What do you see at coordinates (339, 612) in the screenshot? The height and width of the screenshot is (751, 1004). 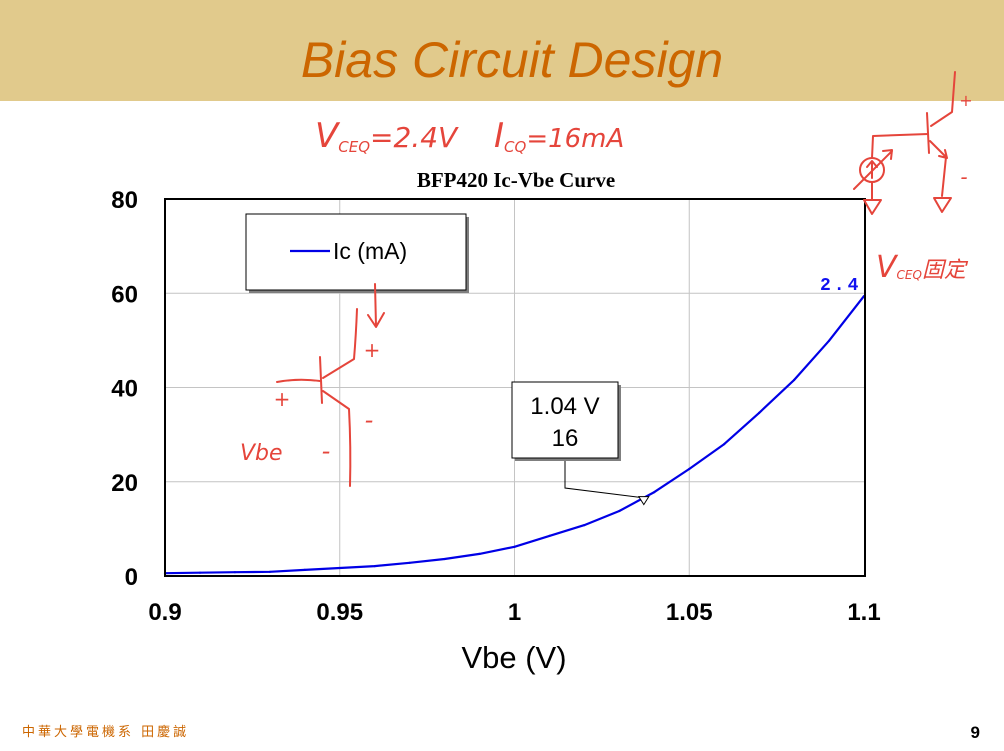 I see `x-tick-label: 0.95` at bounding box center [339, 612].